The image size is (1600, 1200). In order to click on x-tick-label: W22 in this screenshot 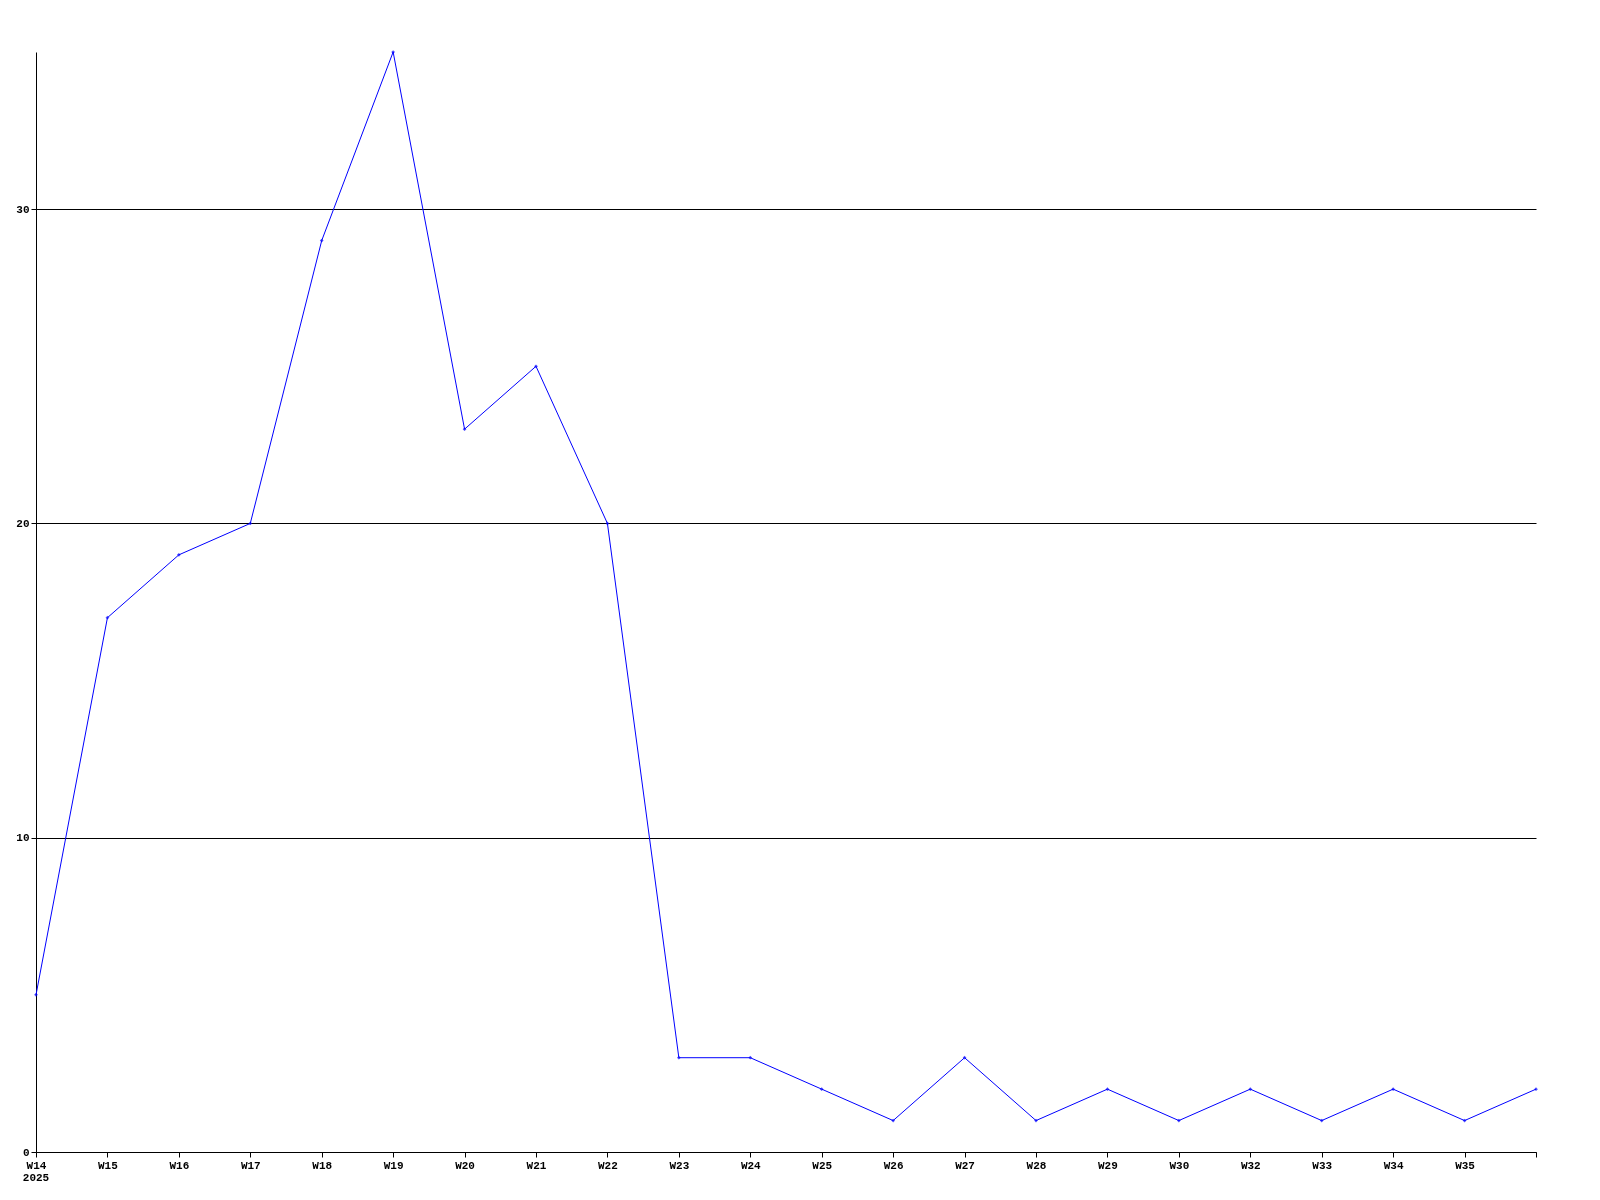, I will do `click(608, 1165)`.